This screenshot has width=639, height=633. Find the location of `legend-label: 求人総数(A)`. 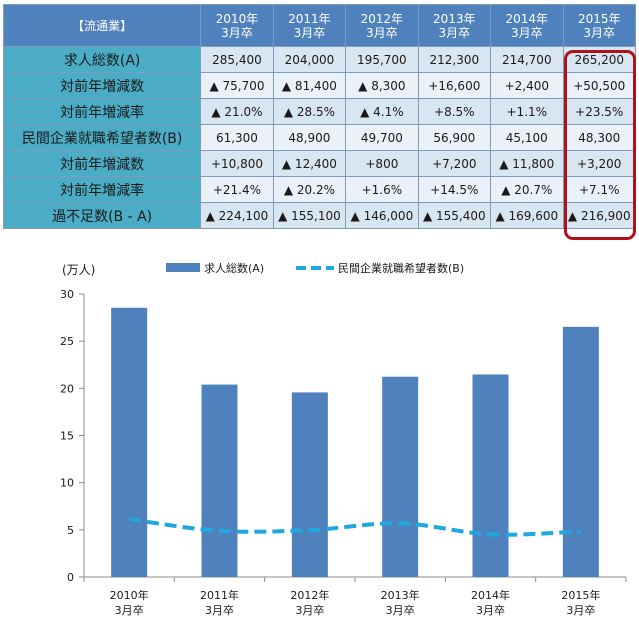

legend-label: 求人総数(A) is located at coordinates (234, 268).